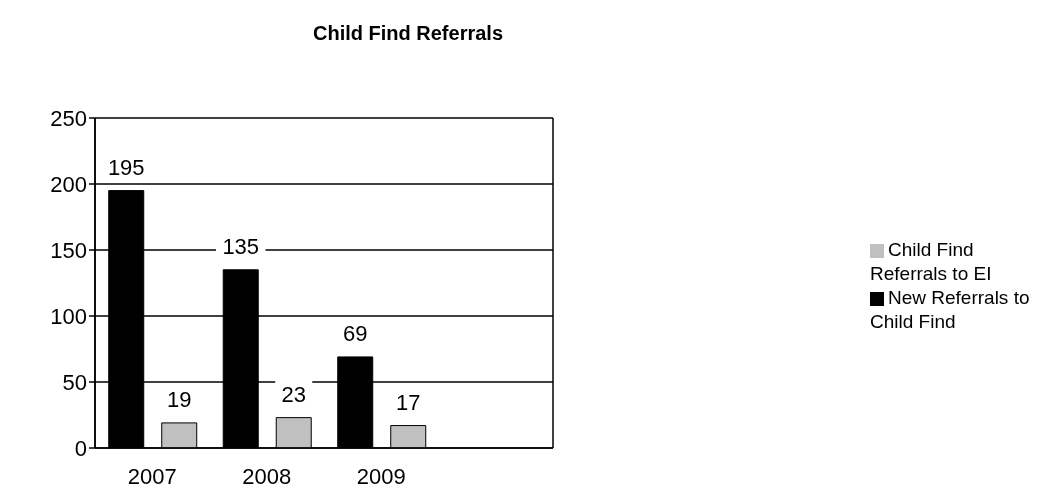  What do you see at coordinates (126, 167) in the screenshot?
I see `data-label: 195` at bounding box center [126, 167].